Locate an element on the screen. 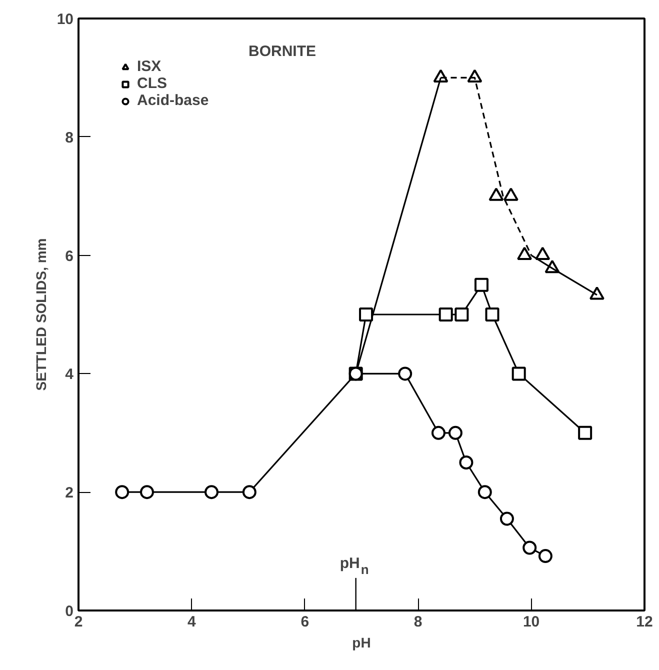  x-tick-label: 4 is located at coordinates (192, 622).